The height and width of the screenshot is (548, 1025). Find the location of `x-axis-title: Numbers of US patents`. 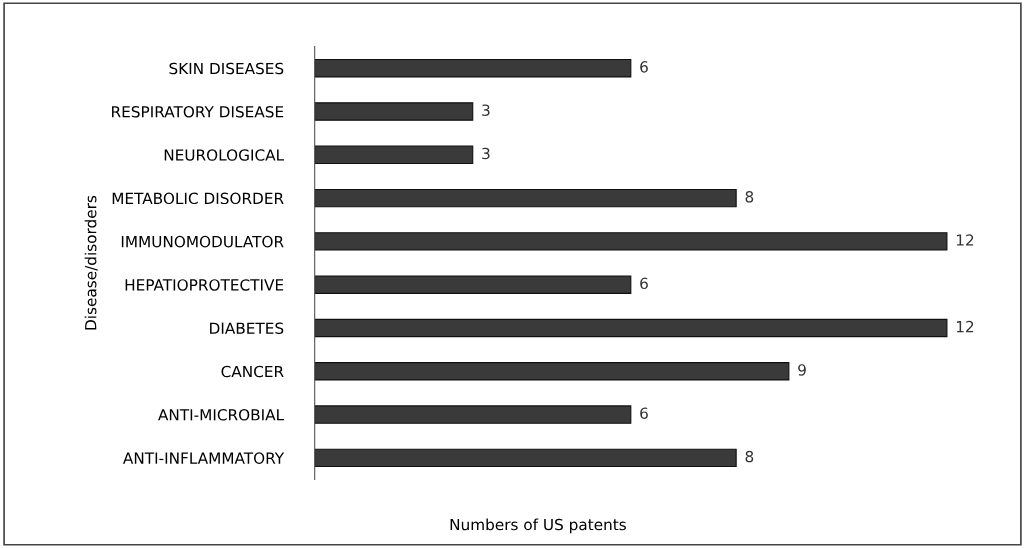

x-axis-title: Numbers of US patents is located at coordinates (538, 526).